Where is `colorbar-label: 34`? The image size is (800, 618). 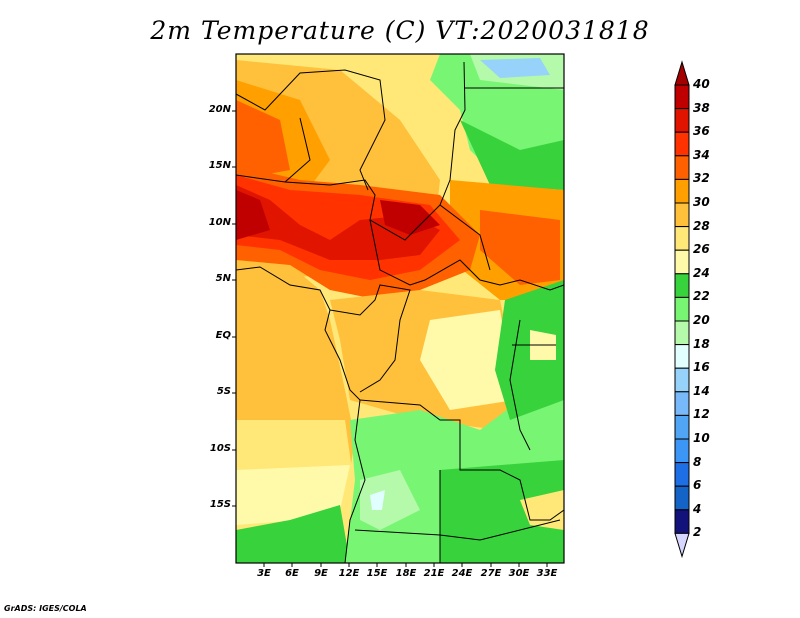 colorbar-label: 34 is located at coordinates (701, 154).